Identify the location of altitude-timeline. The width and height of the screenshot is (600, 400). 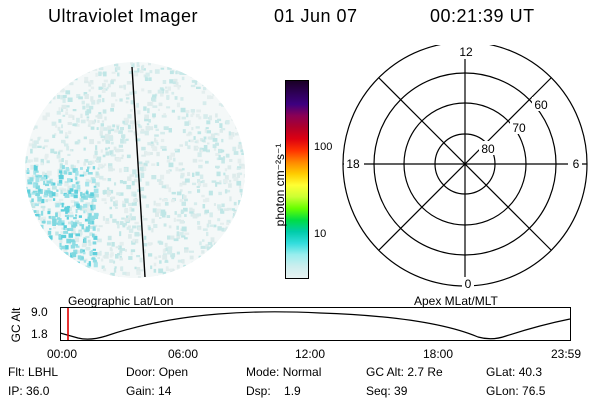
(315, 324).